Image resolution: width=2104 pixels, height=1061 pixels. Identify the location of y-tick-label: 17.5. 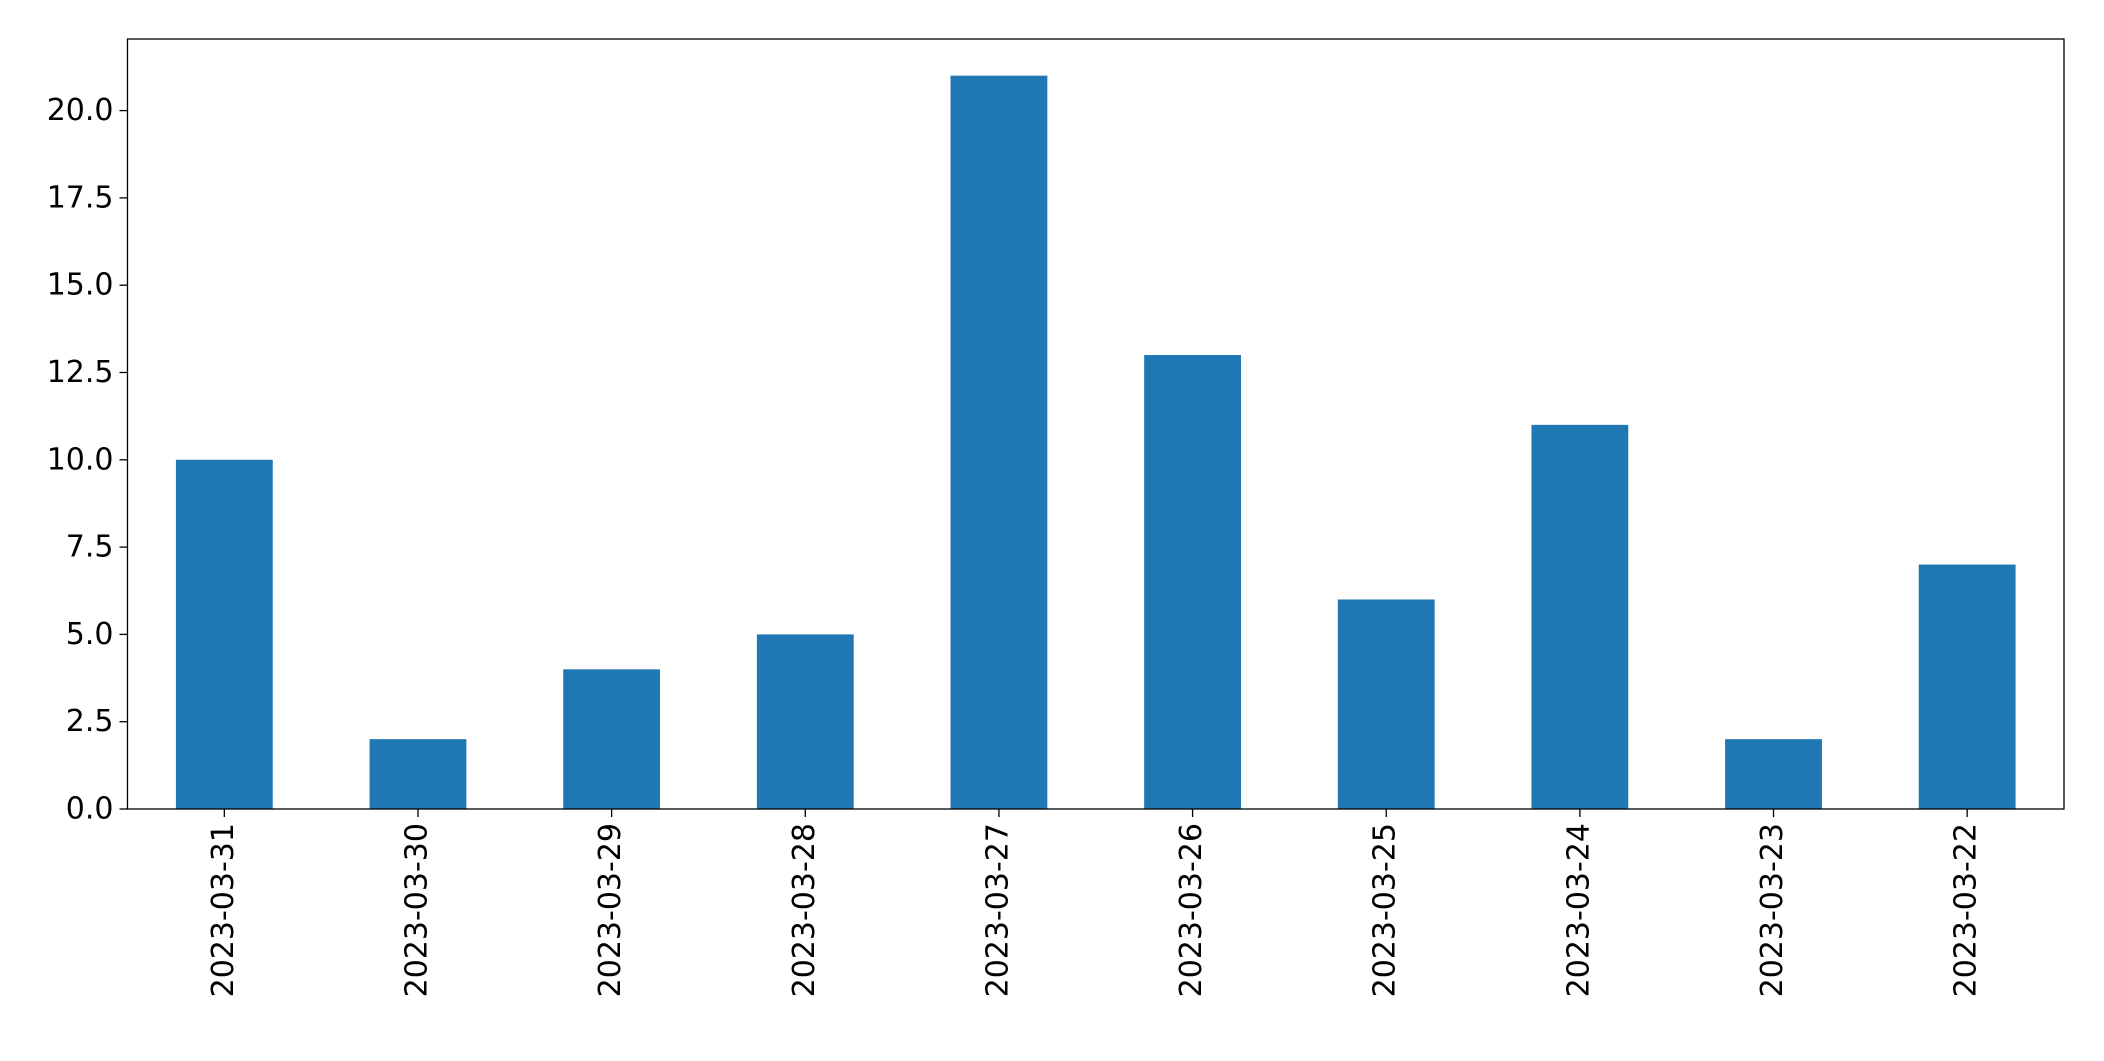
(80, 197).